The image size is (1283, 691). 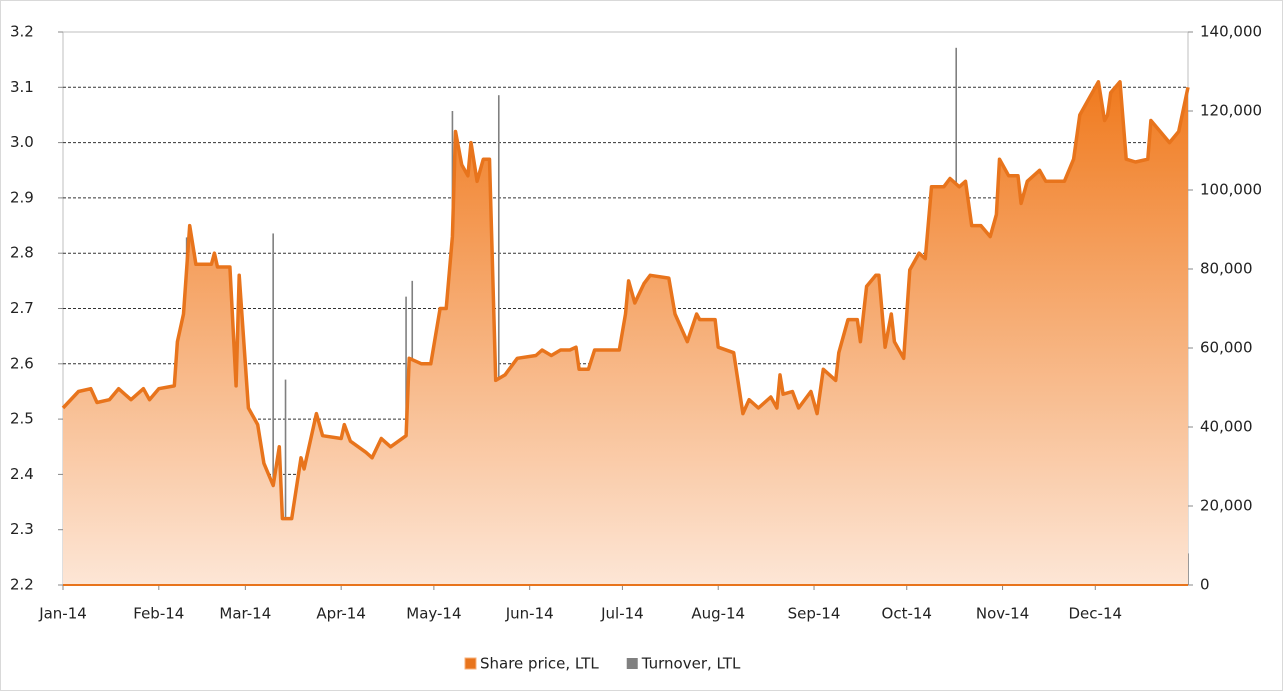 What do you see at coordinates (22, 363) in the screenshot?
I see `y-tick-label: 2.6` at bounding box center [22, 363].